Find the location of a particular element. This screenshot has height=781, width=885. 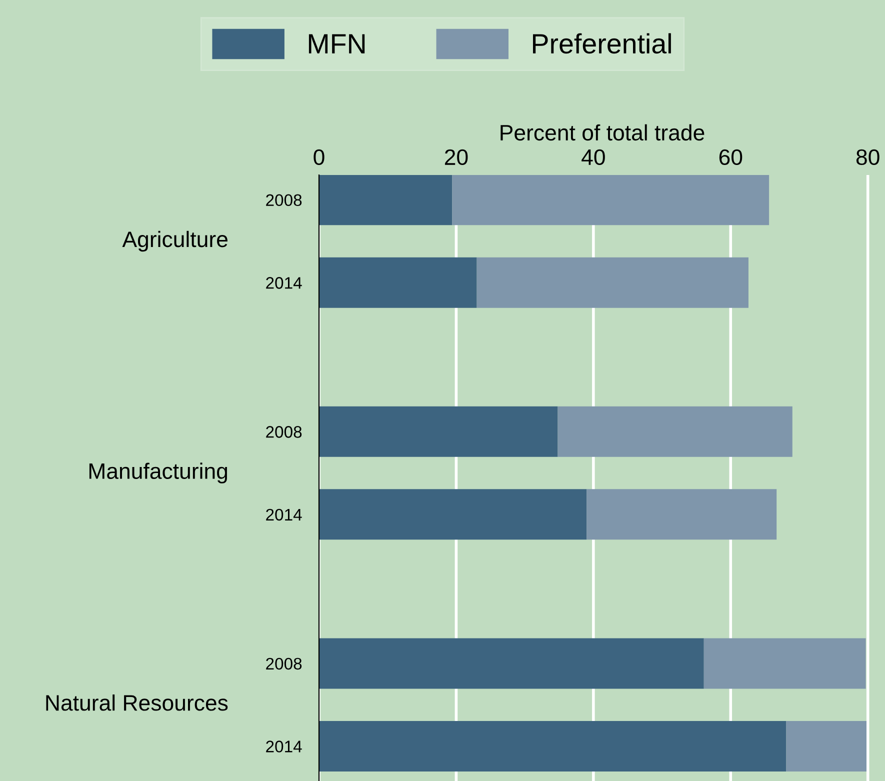

x-tick-label: 80 is located at coordinates (868, 157).